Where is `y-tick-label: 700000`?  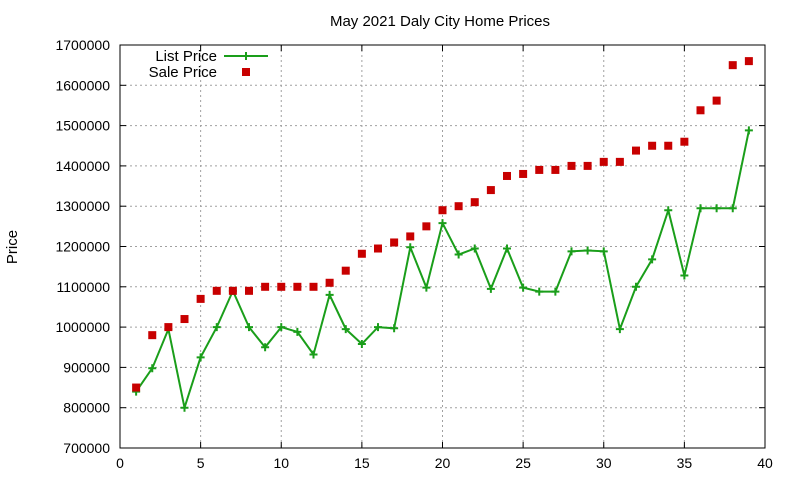 y-tick-label: 700000 is located at coordinates (86, 448).